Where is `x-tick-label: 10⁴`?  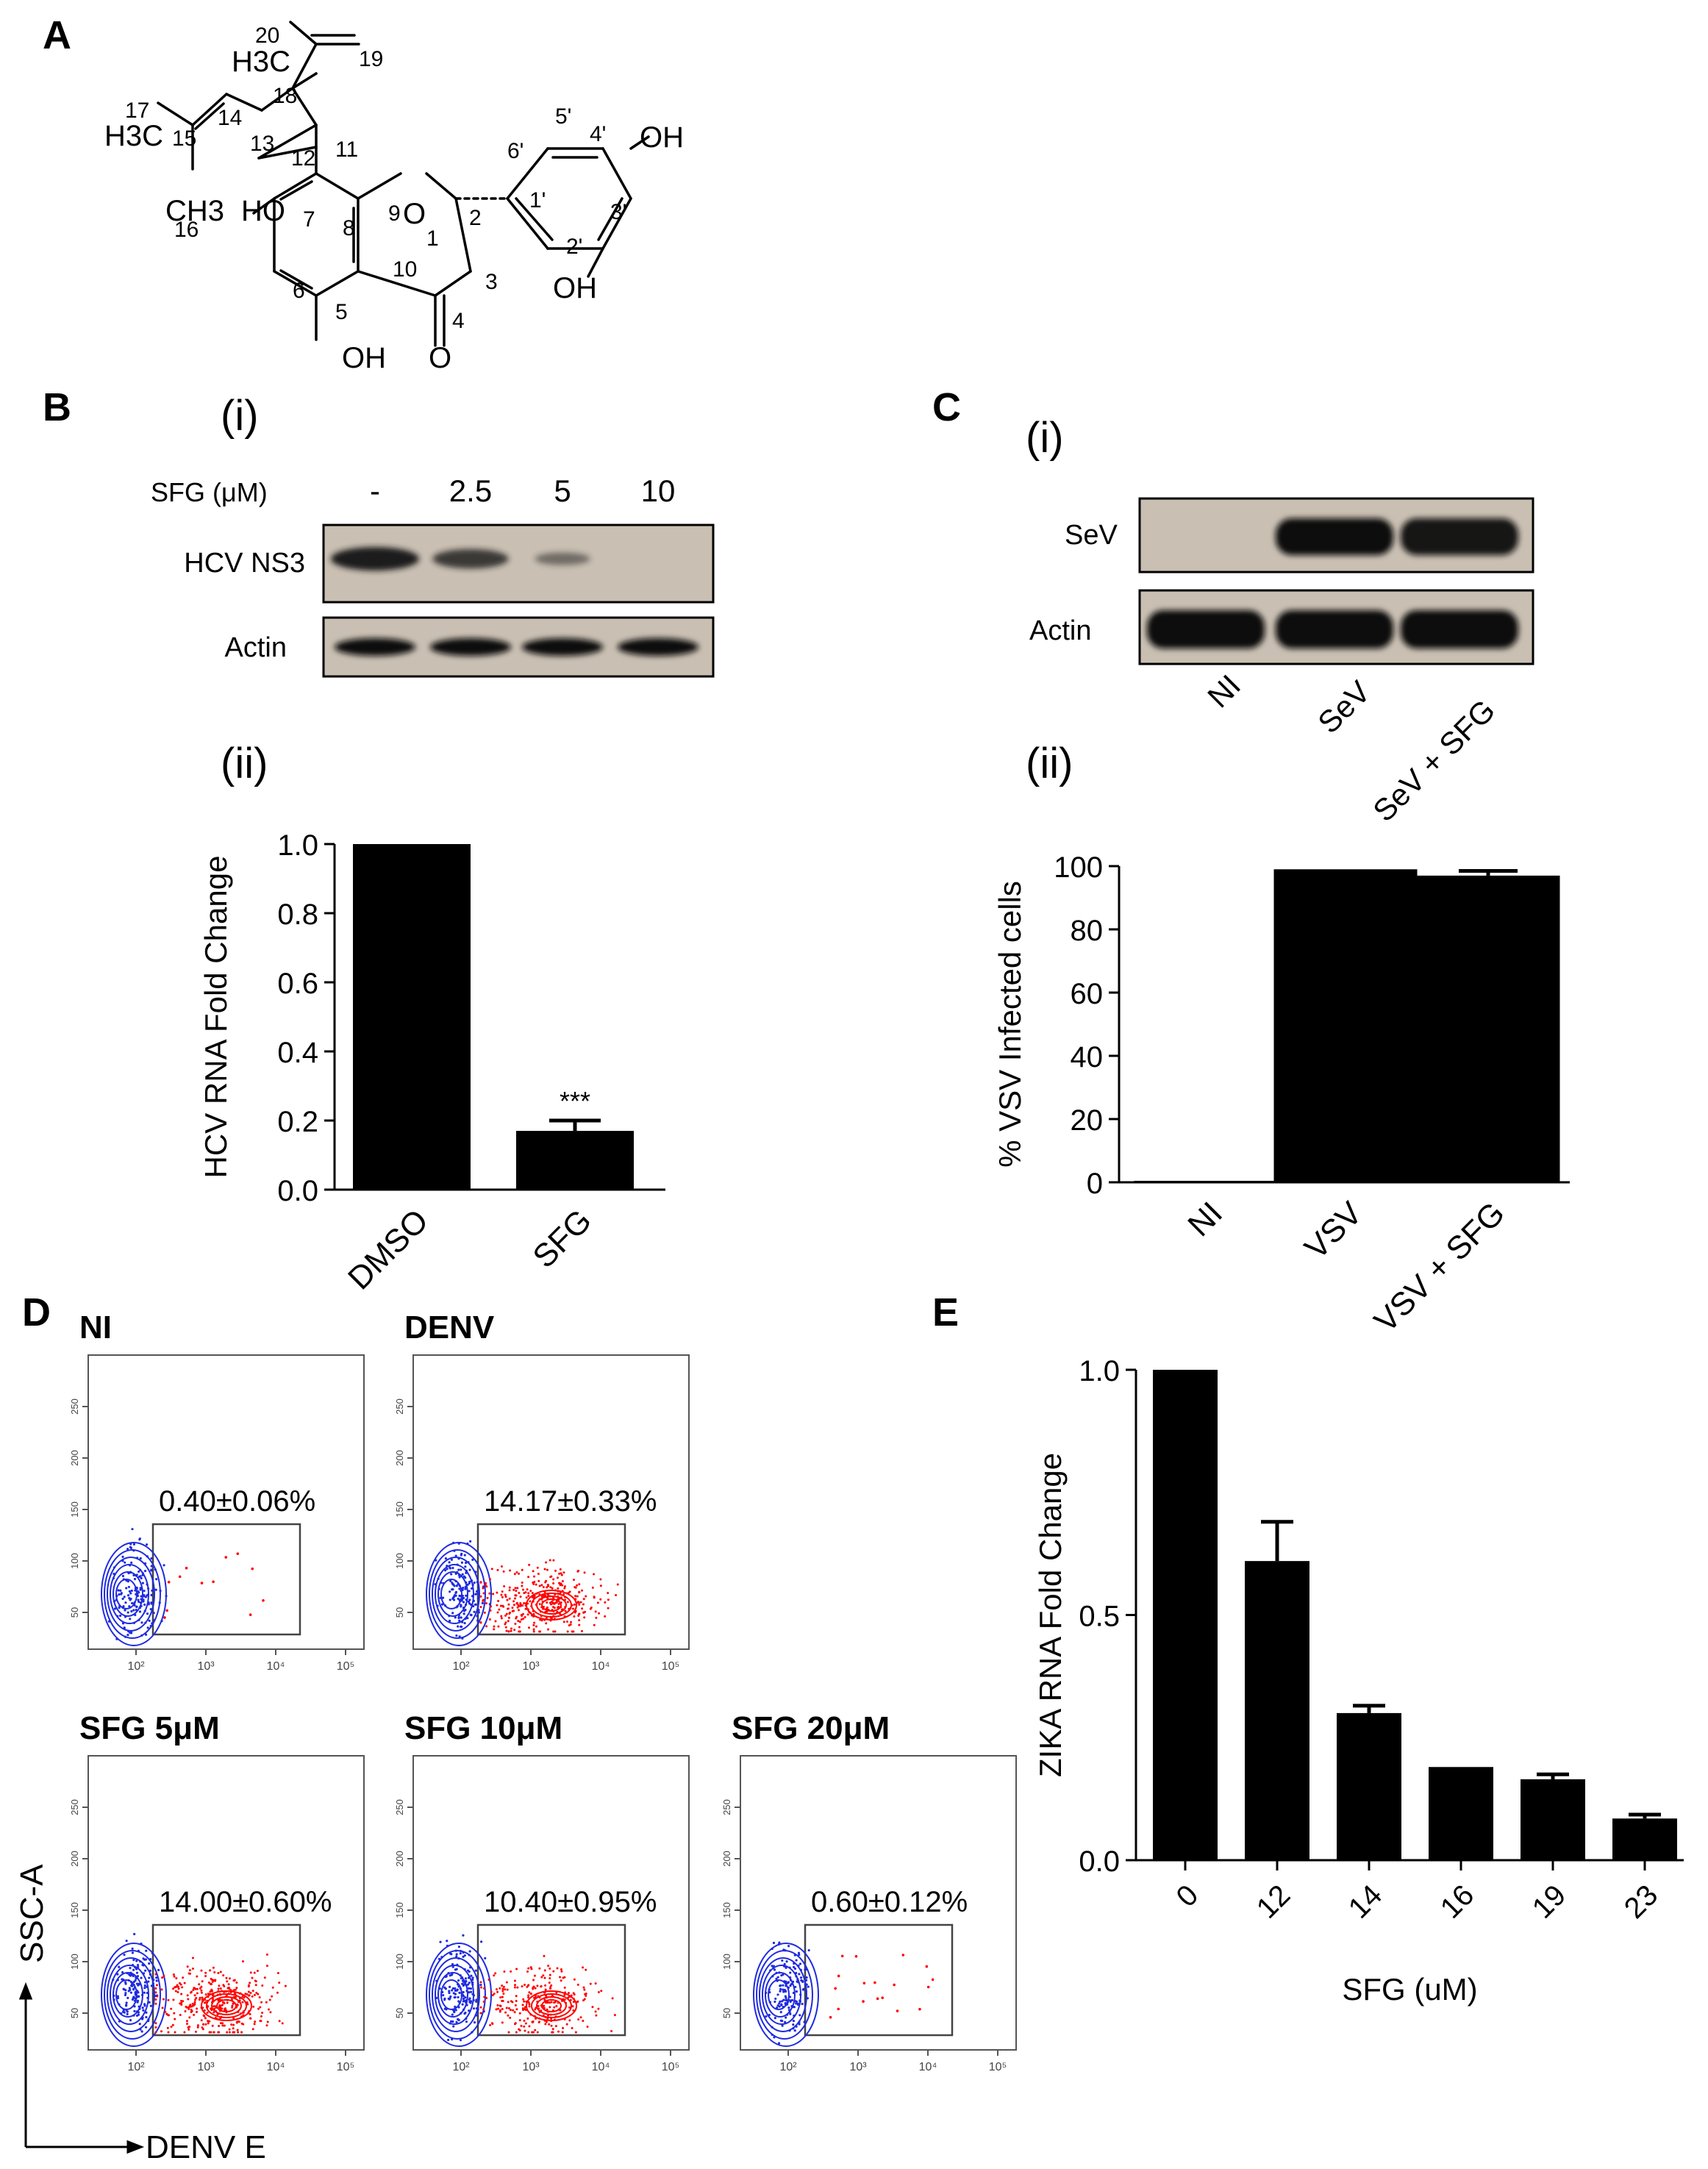
x-tick-label: 10⁴ is located at coordinates (601, 1666).